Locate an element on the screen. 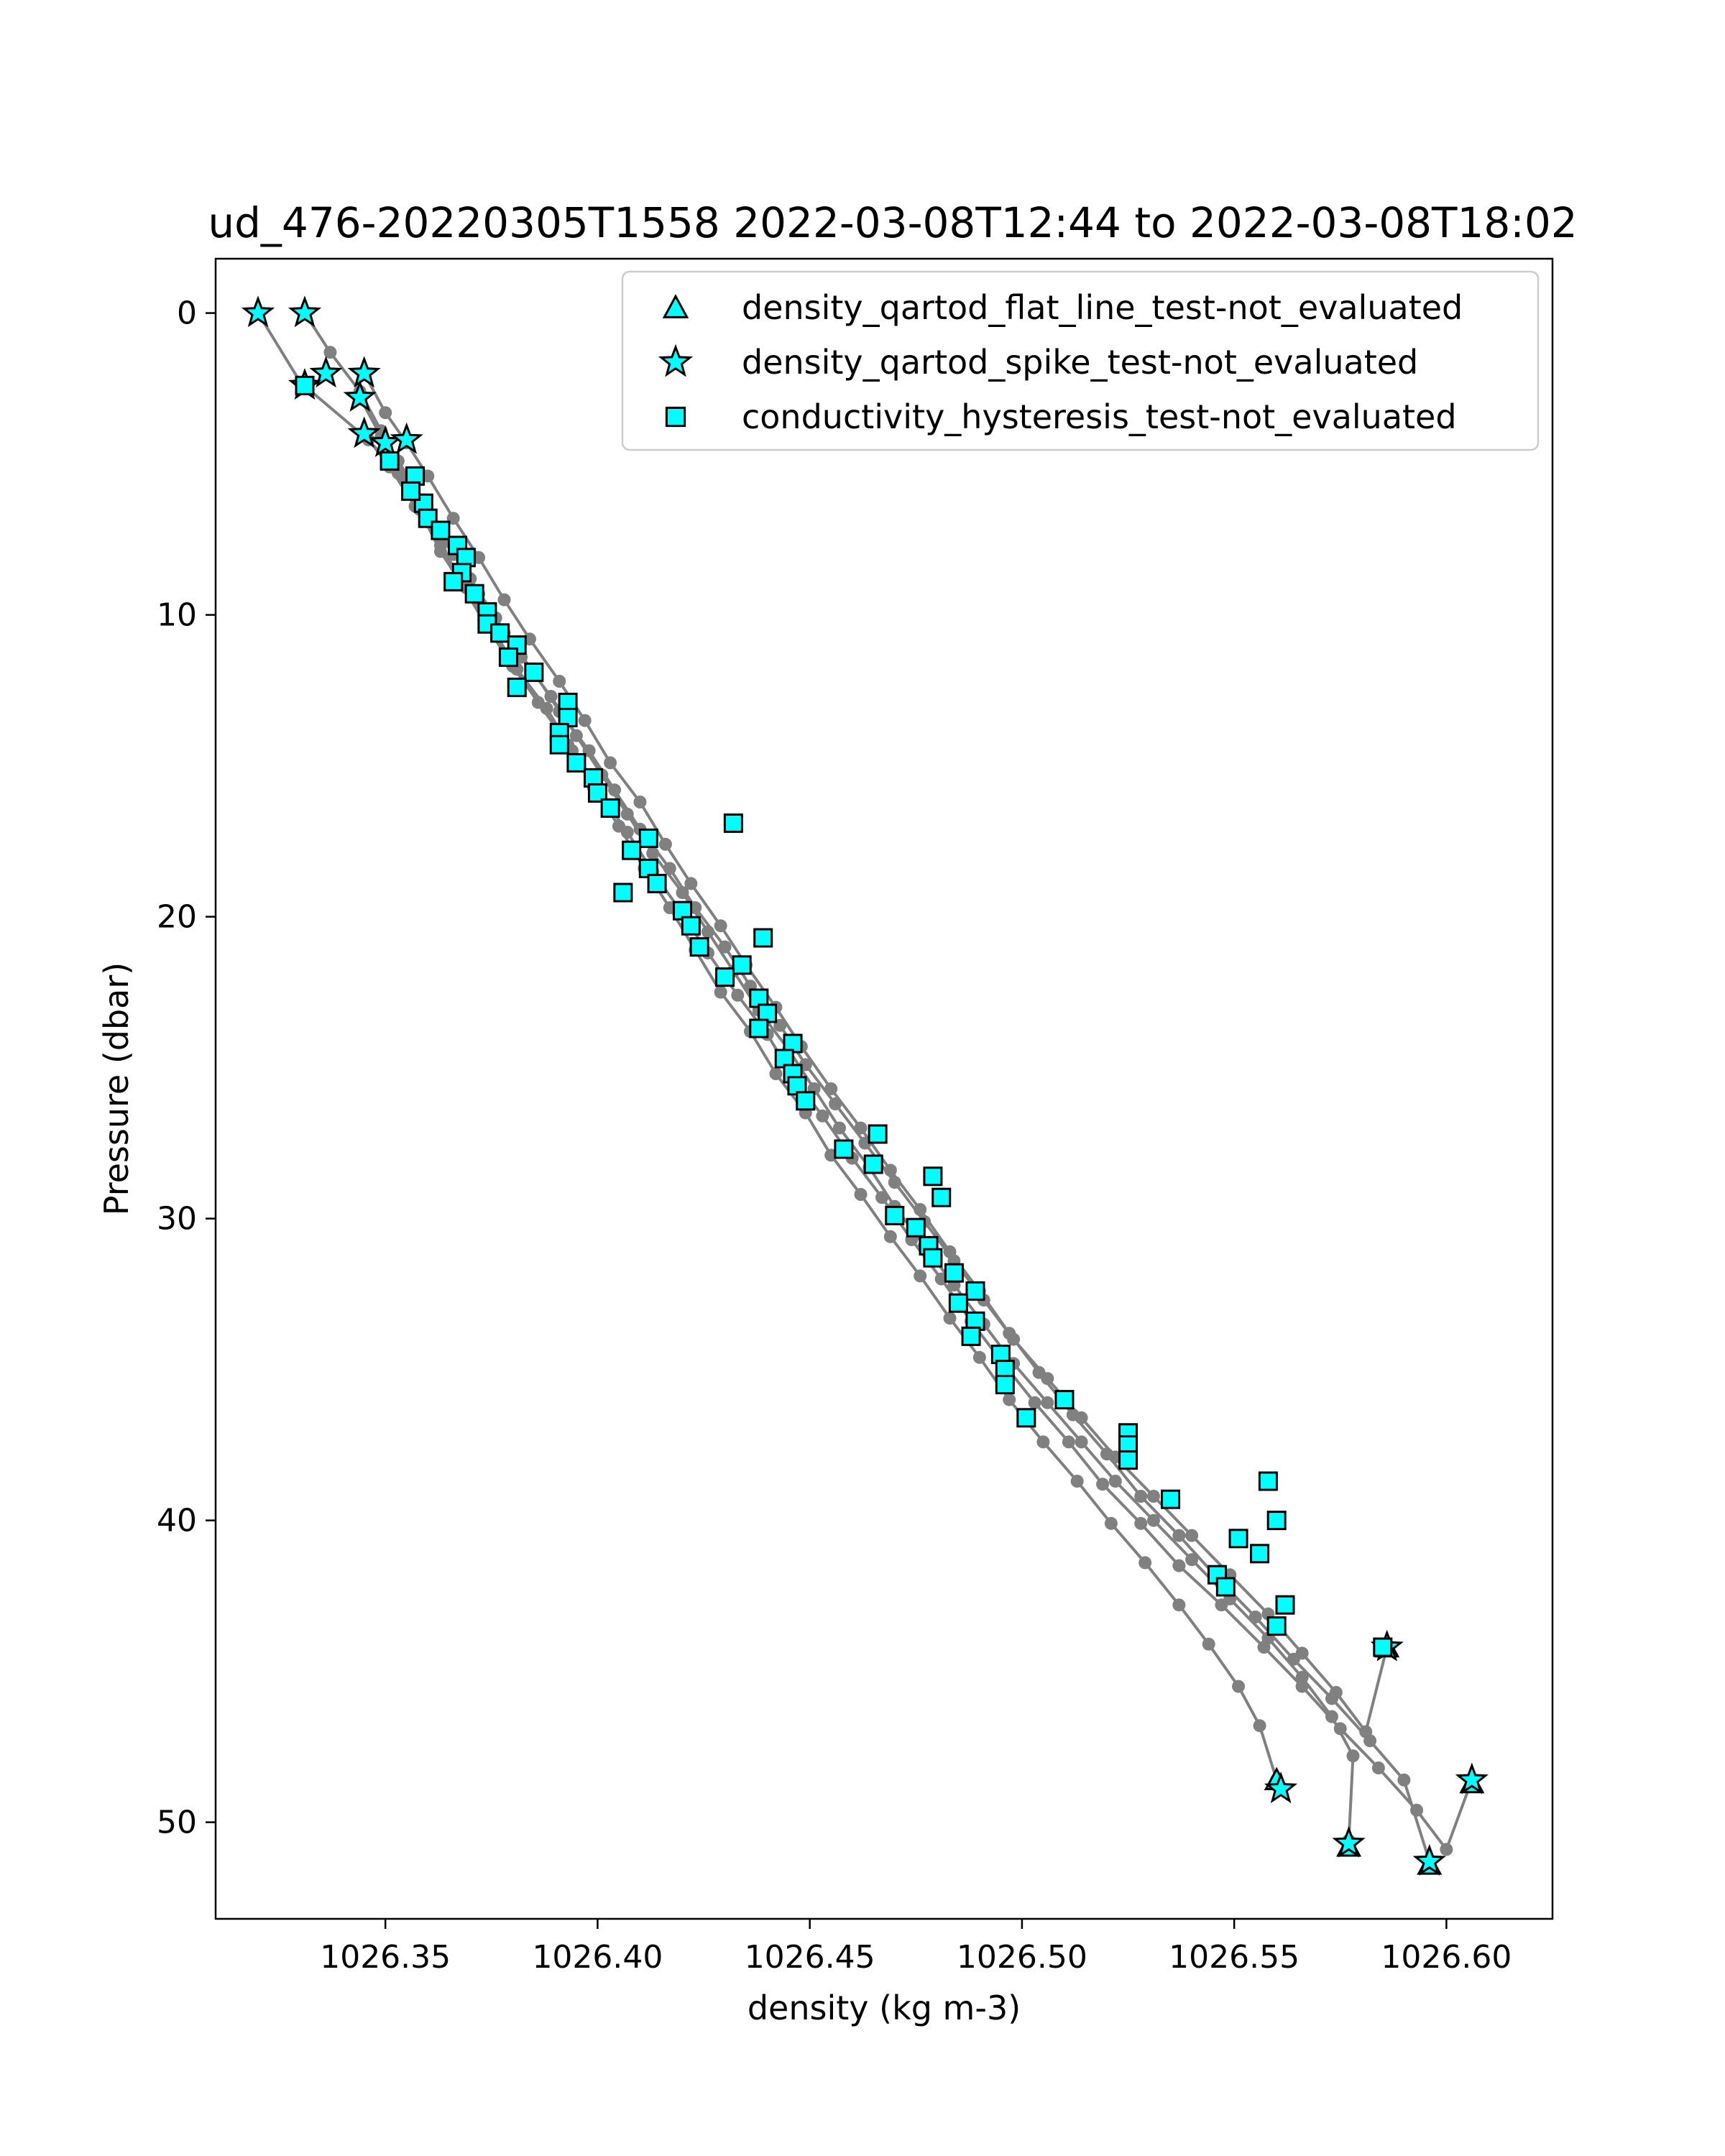  x-axis-label: density (kg m-3) is located at coordinates (884, 2008).